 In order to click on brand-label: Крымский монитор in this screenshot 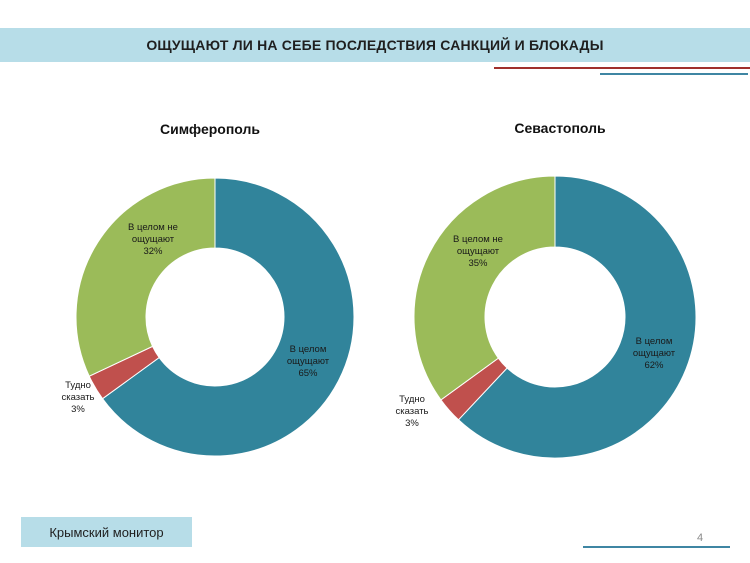, I will do `click(106, 532)`.